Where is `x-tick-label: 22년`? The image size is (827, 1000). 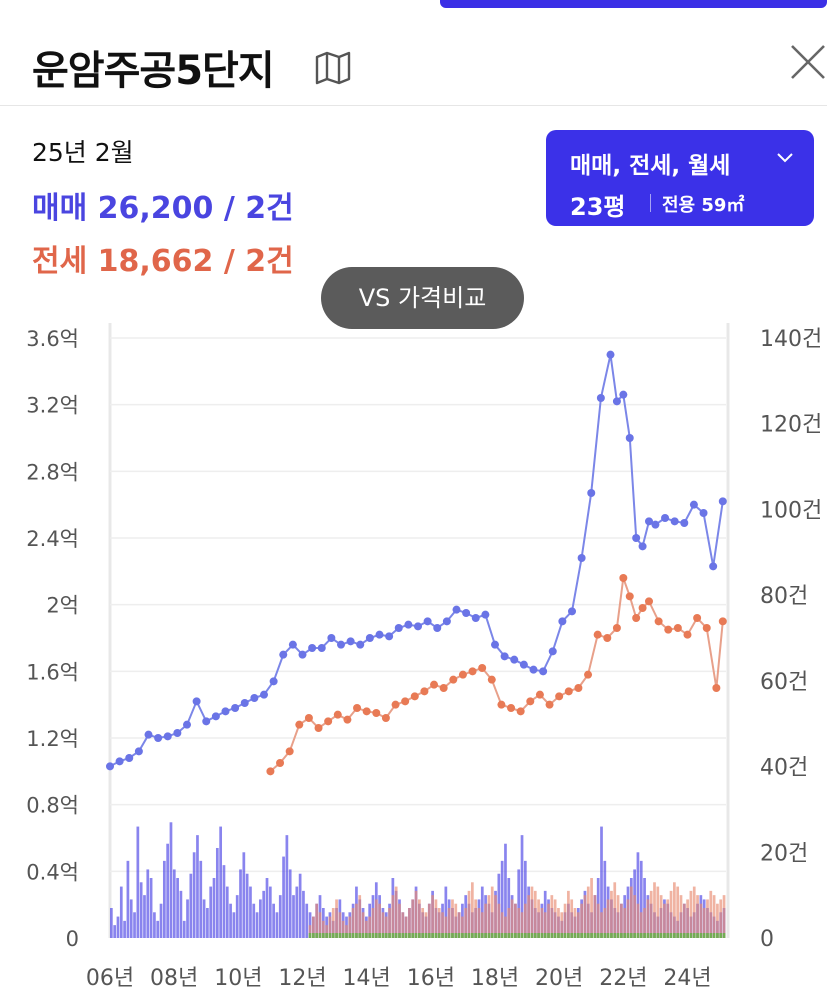
x-tick-label: 22년 is located at coordinates (623, 978).